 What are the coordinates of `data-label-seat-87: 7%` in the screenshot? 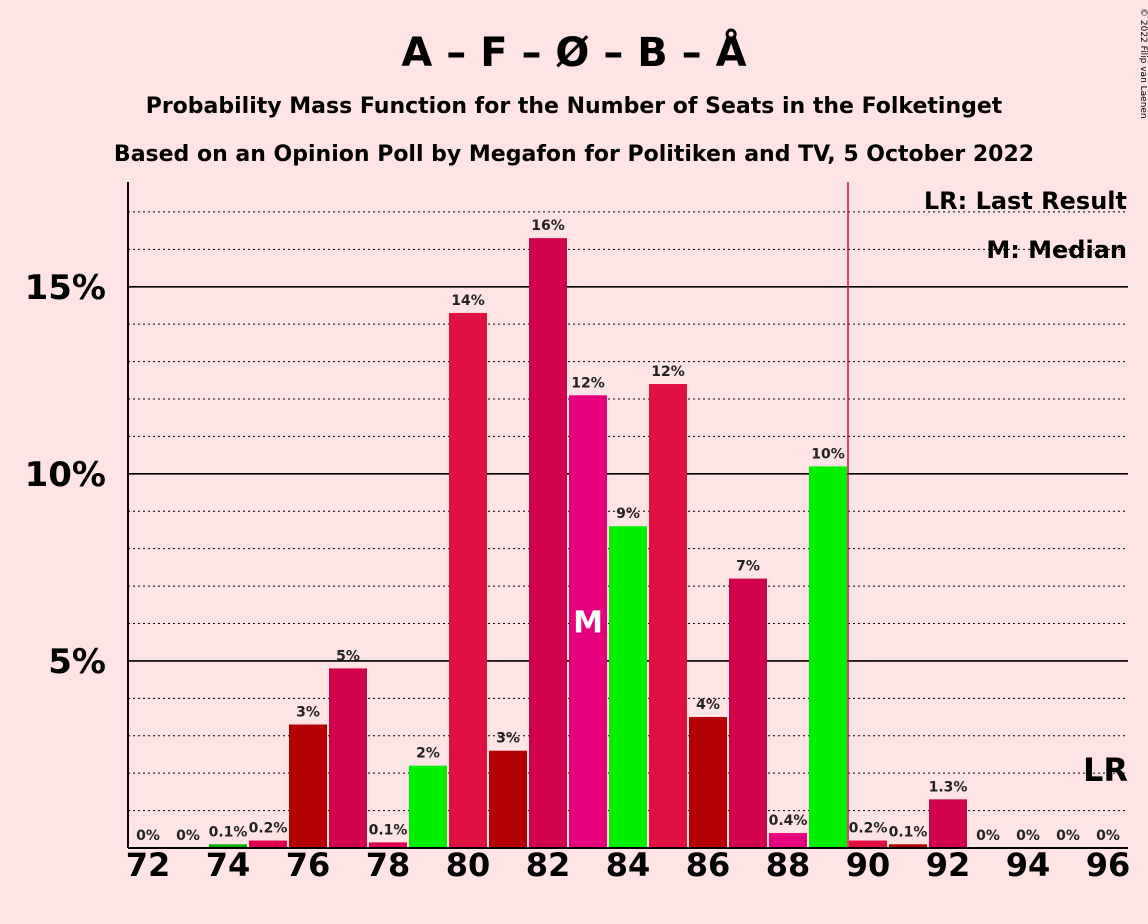 It's located at (748, 567).